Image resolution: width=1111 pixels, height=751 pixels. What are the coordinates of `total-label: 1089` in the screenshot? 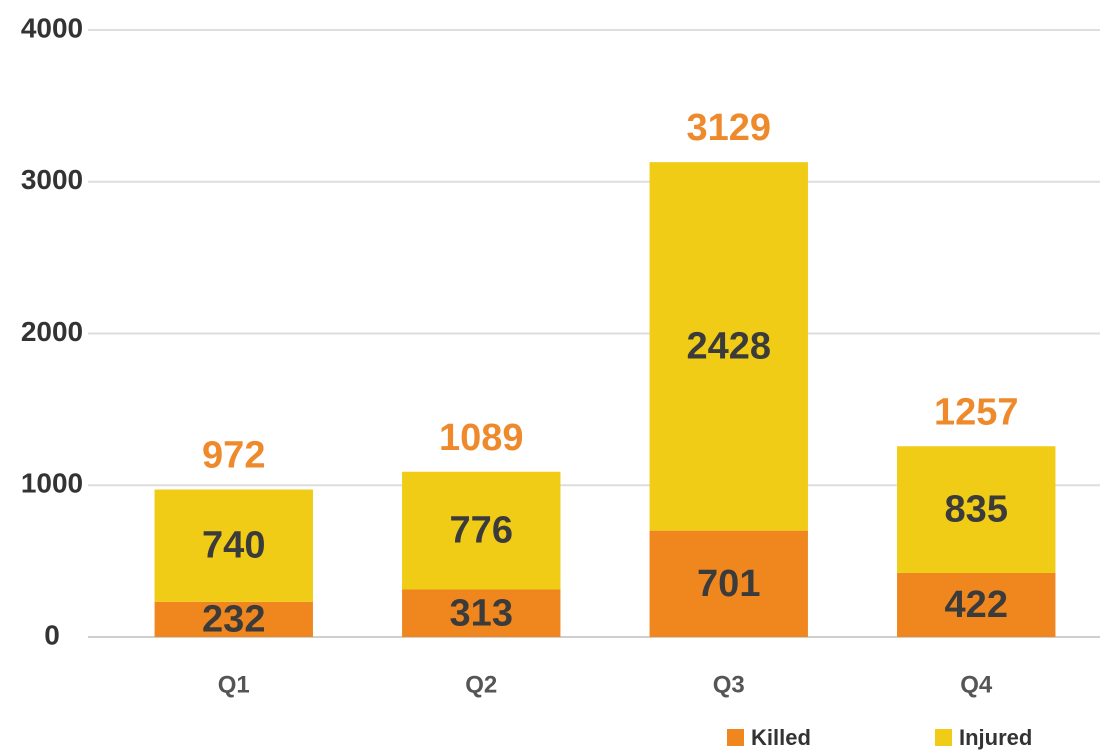 It's located at (481, 438).